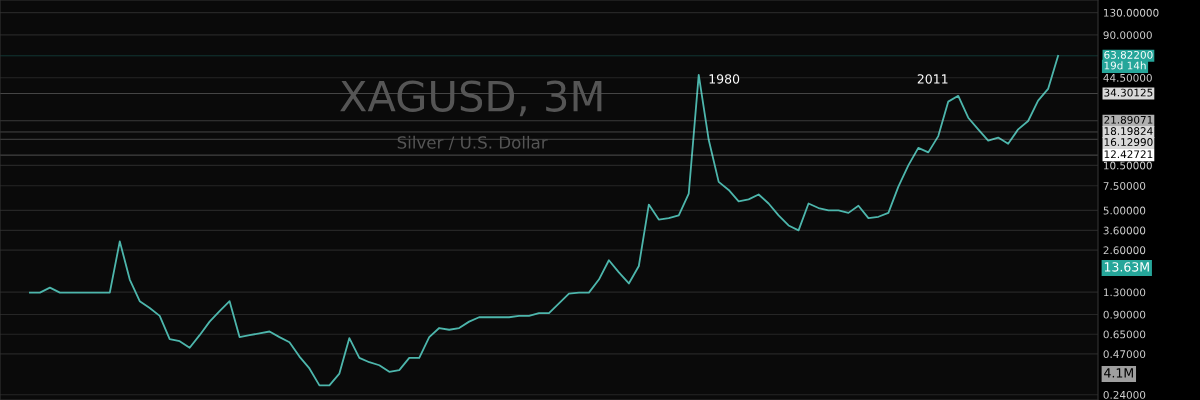 This screenshot has height=400, width=1200. I want to click on y-tick-label: 5.00000, so click(1124, 210).